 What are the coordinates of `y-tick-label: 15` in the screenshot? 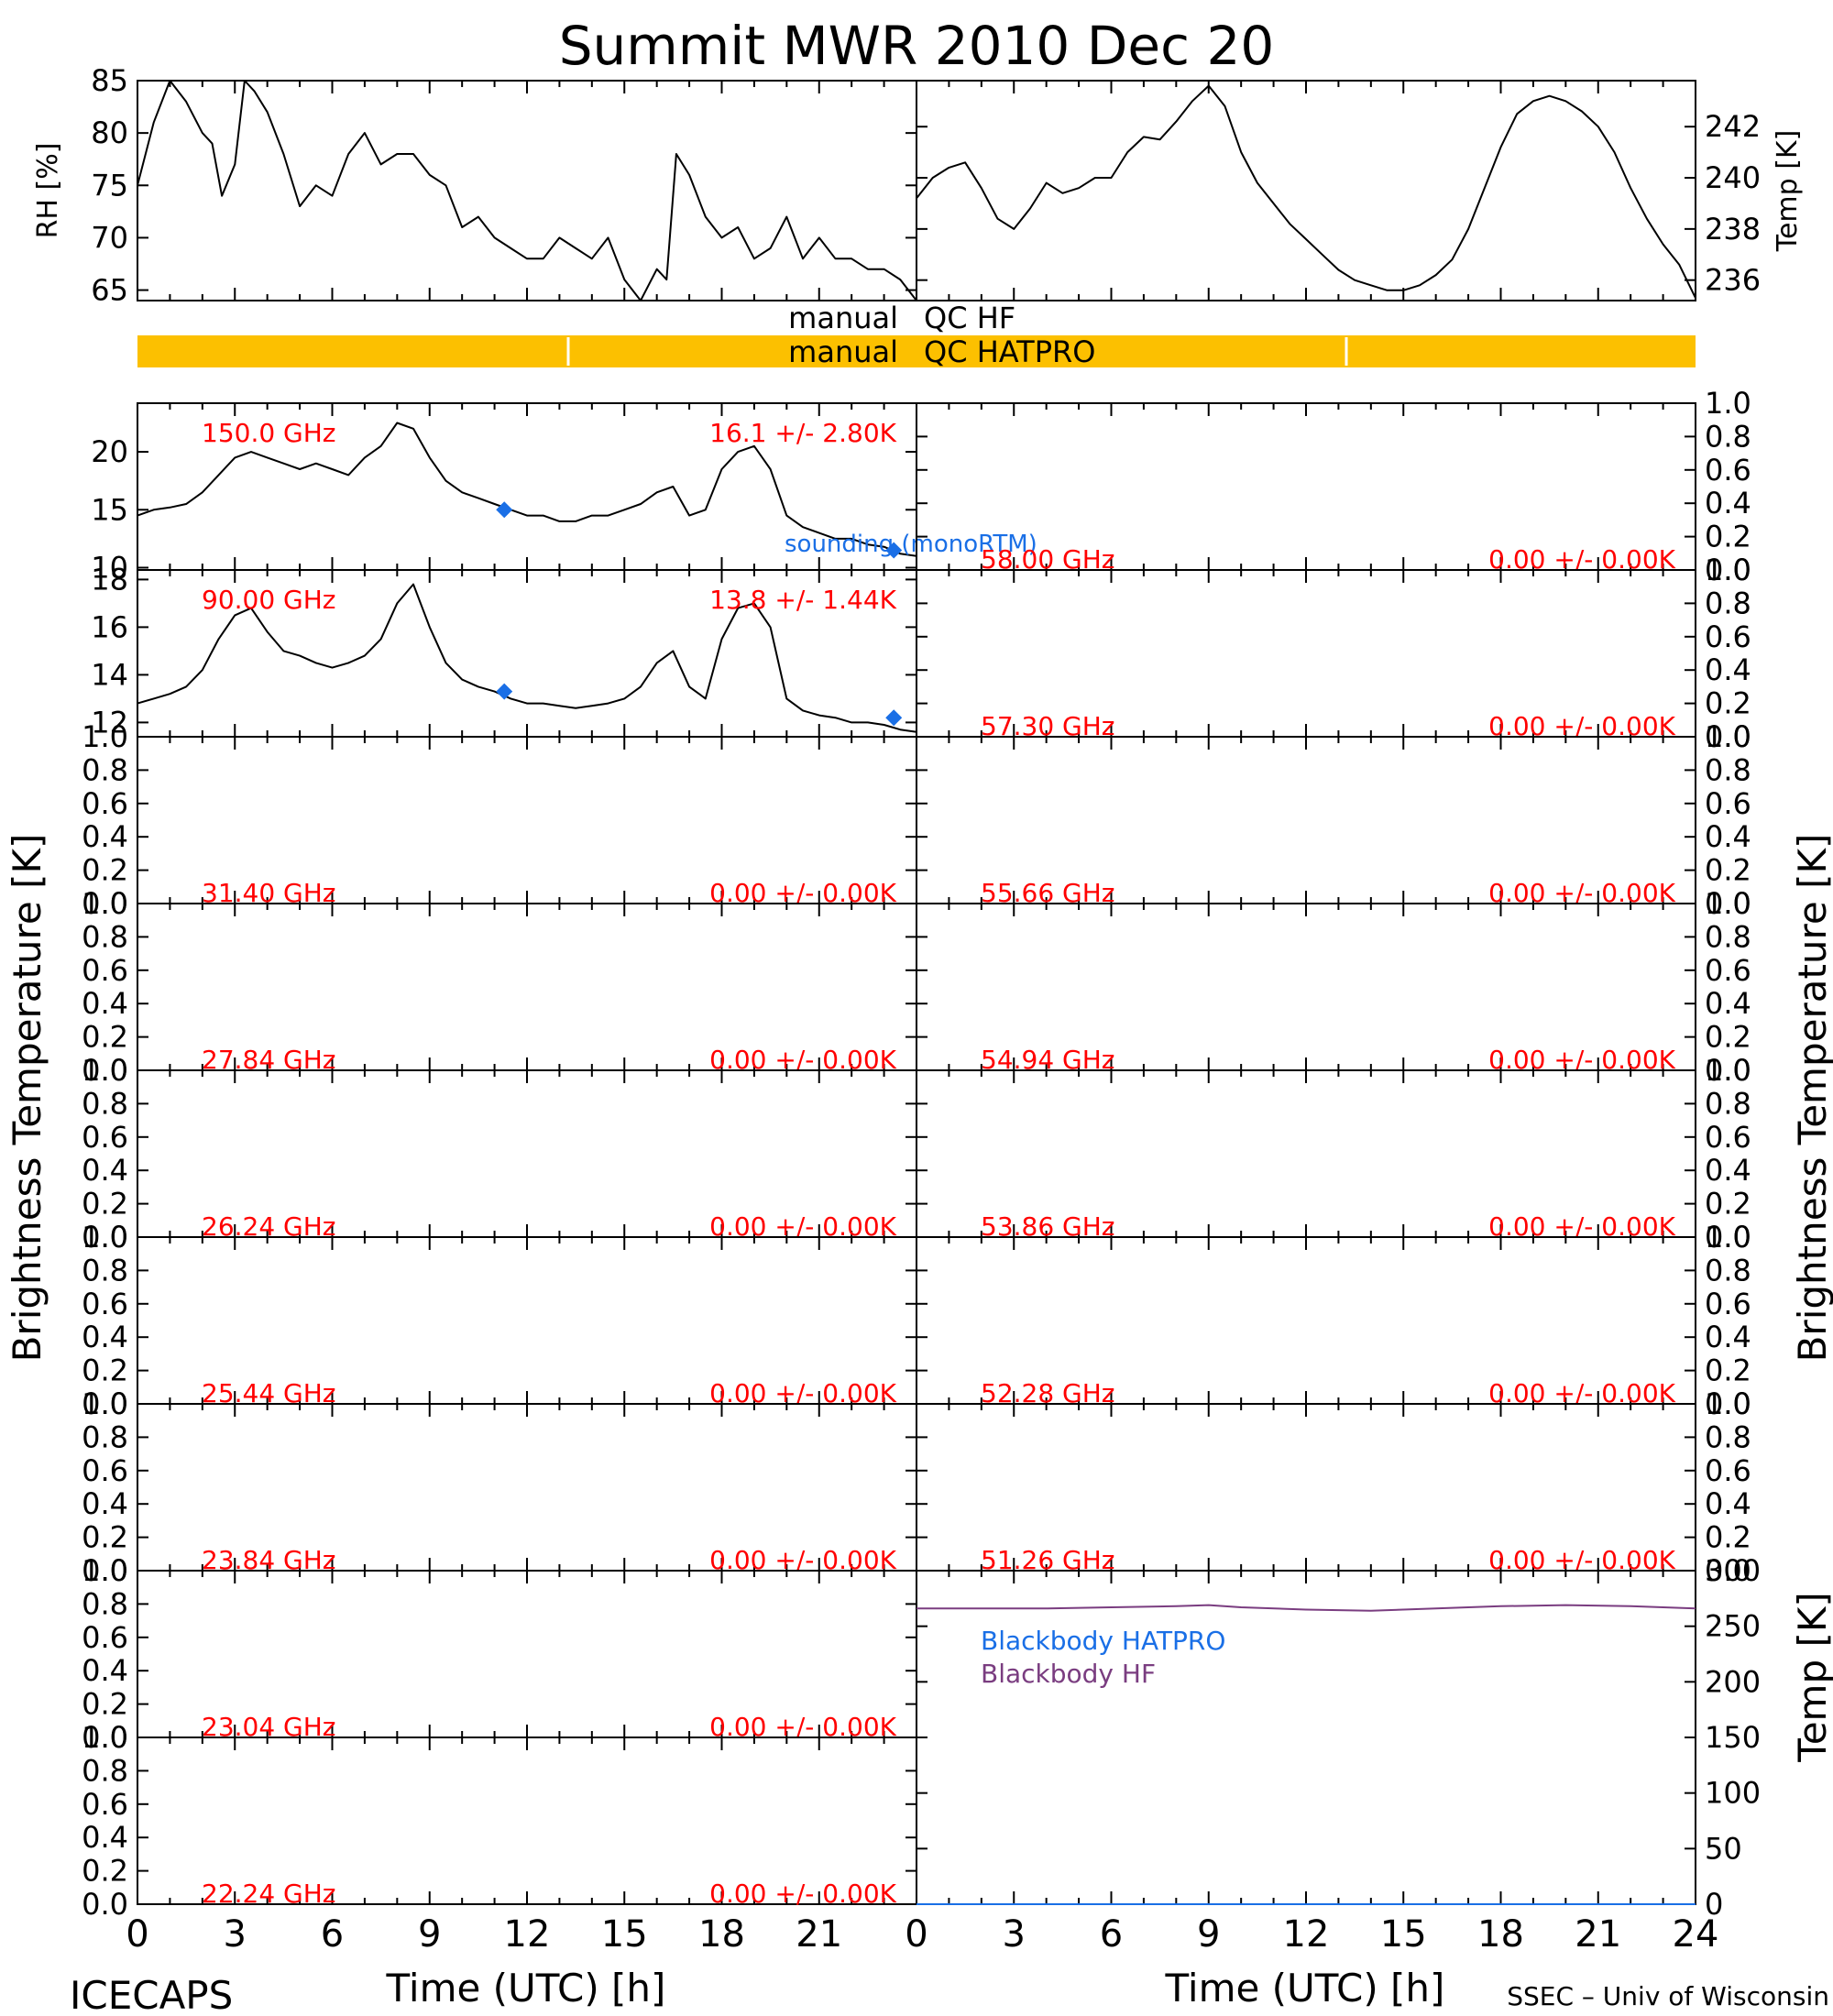 It's located at (109, 509).